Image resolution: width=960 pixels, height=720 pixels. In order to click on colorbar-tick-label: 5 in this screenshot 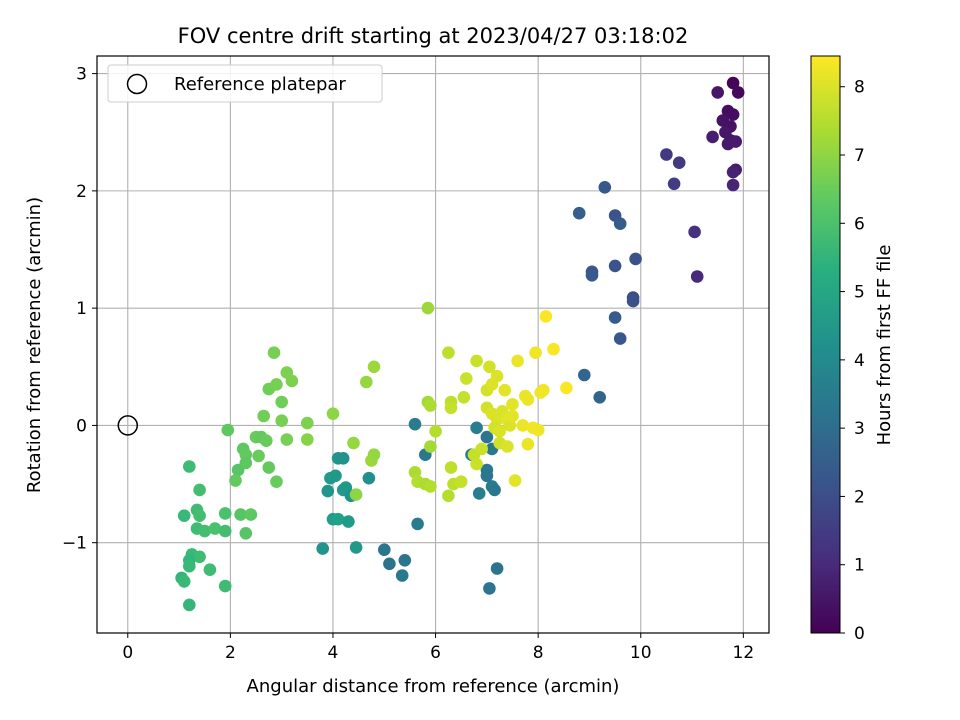, I will do `click(859, 293)`.